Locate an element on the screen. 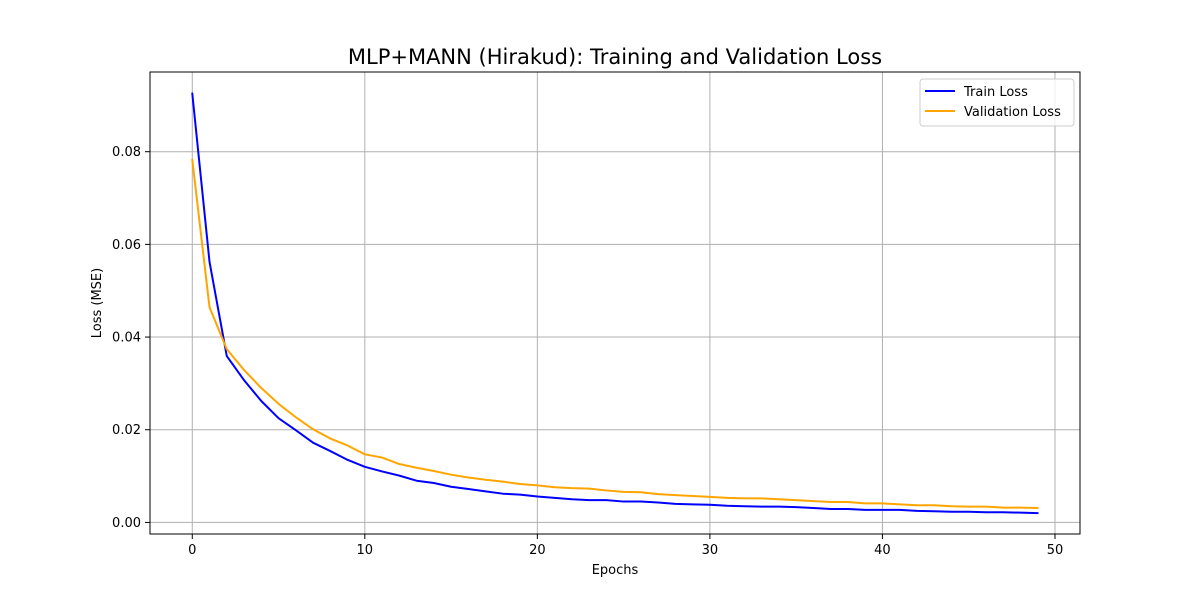 The width and height of the screenshot is (1200, 600). x-tick-label: 20 is located at coordinates (537, 550).